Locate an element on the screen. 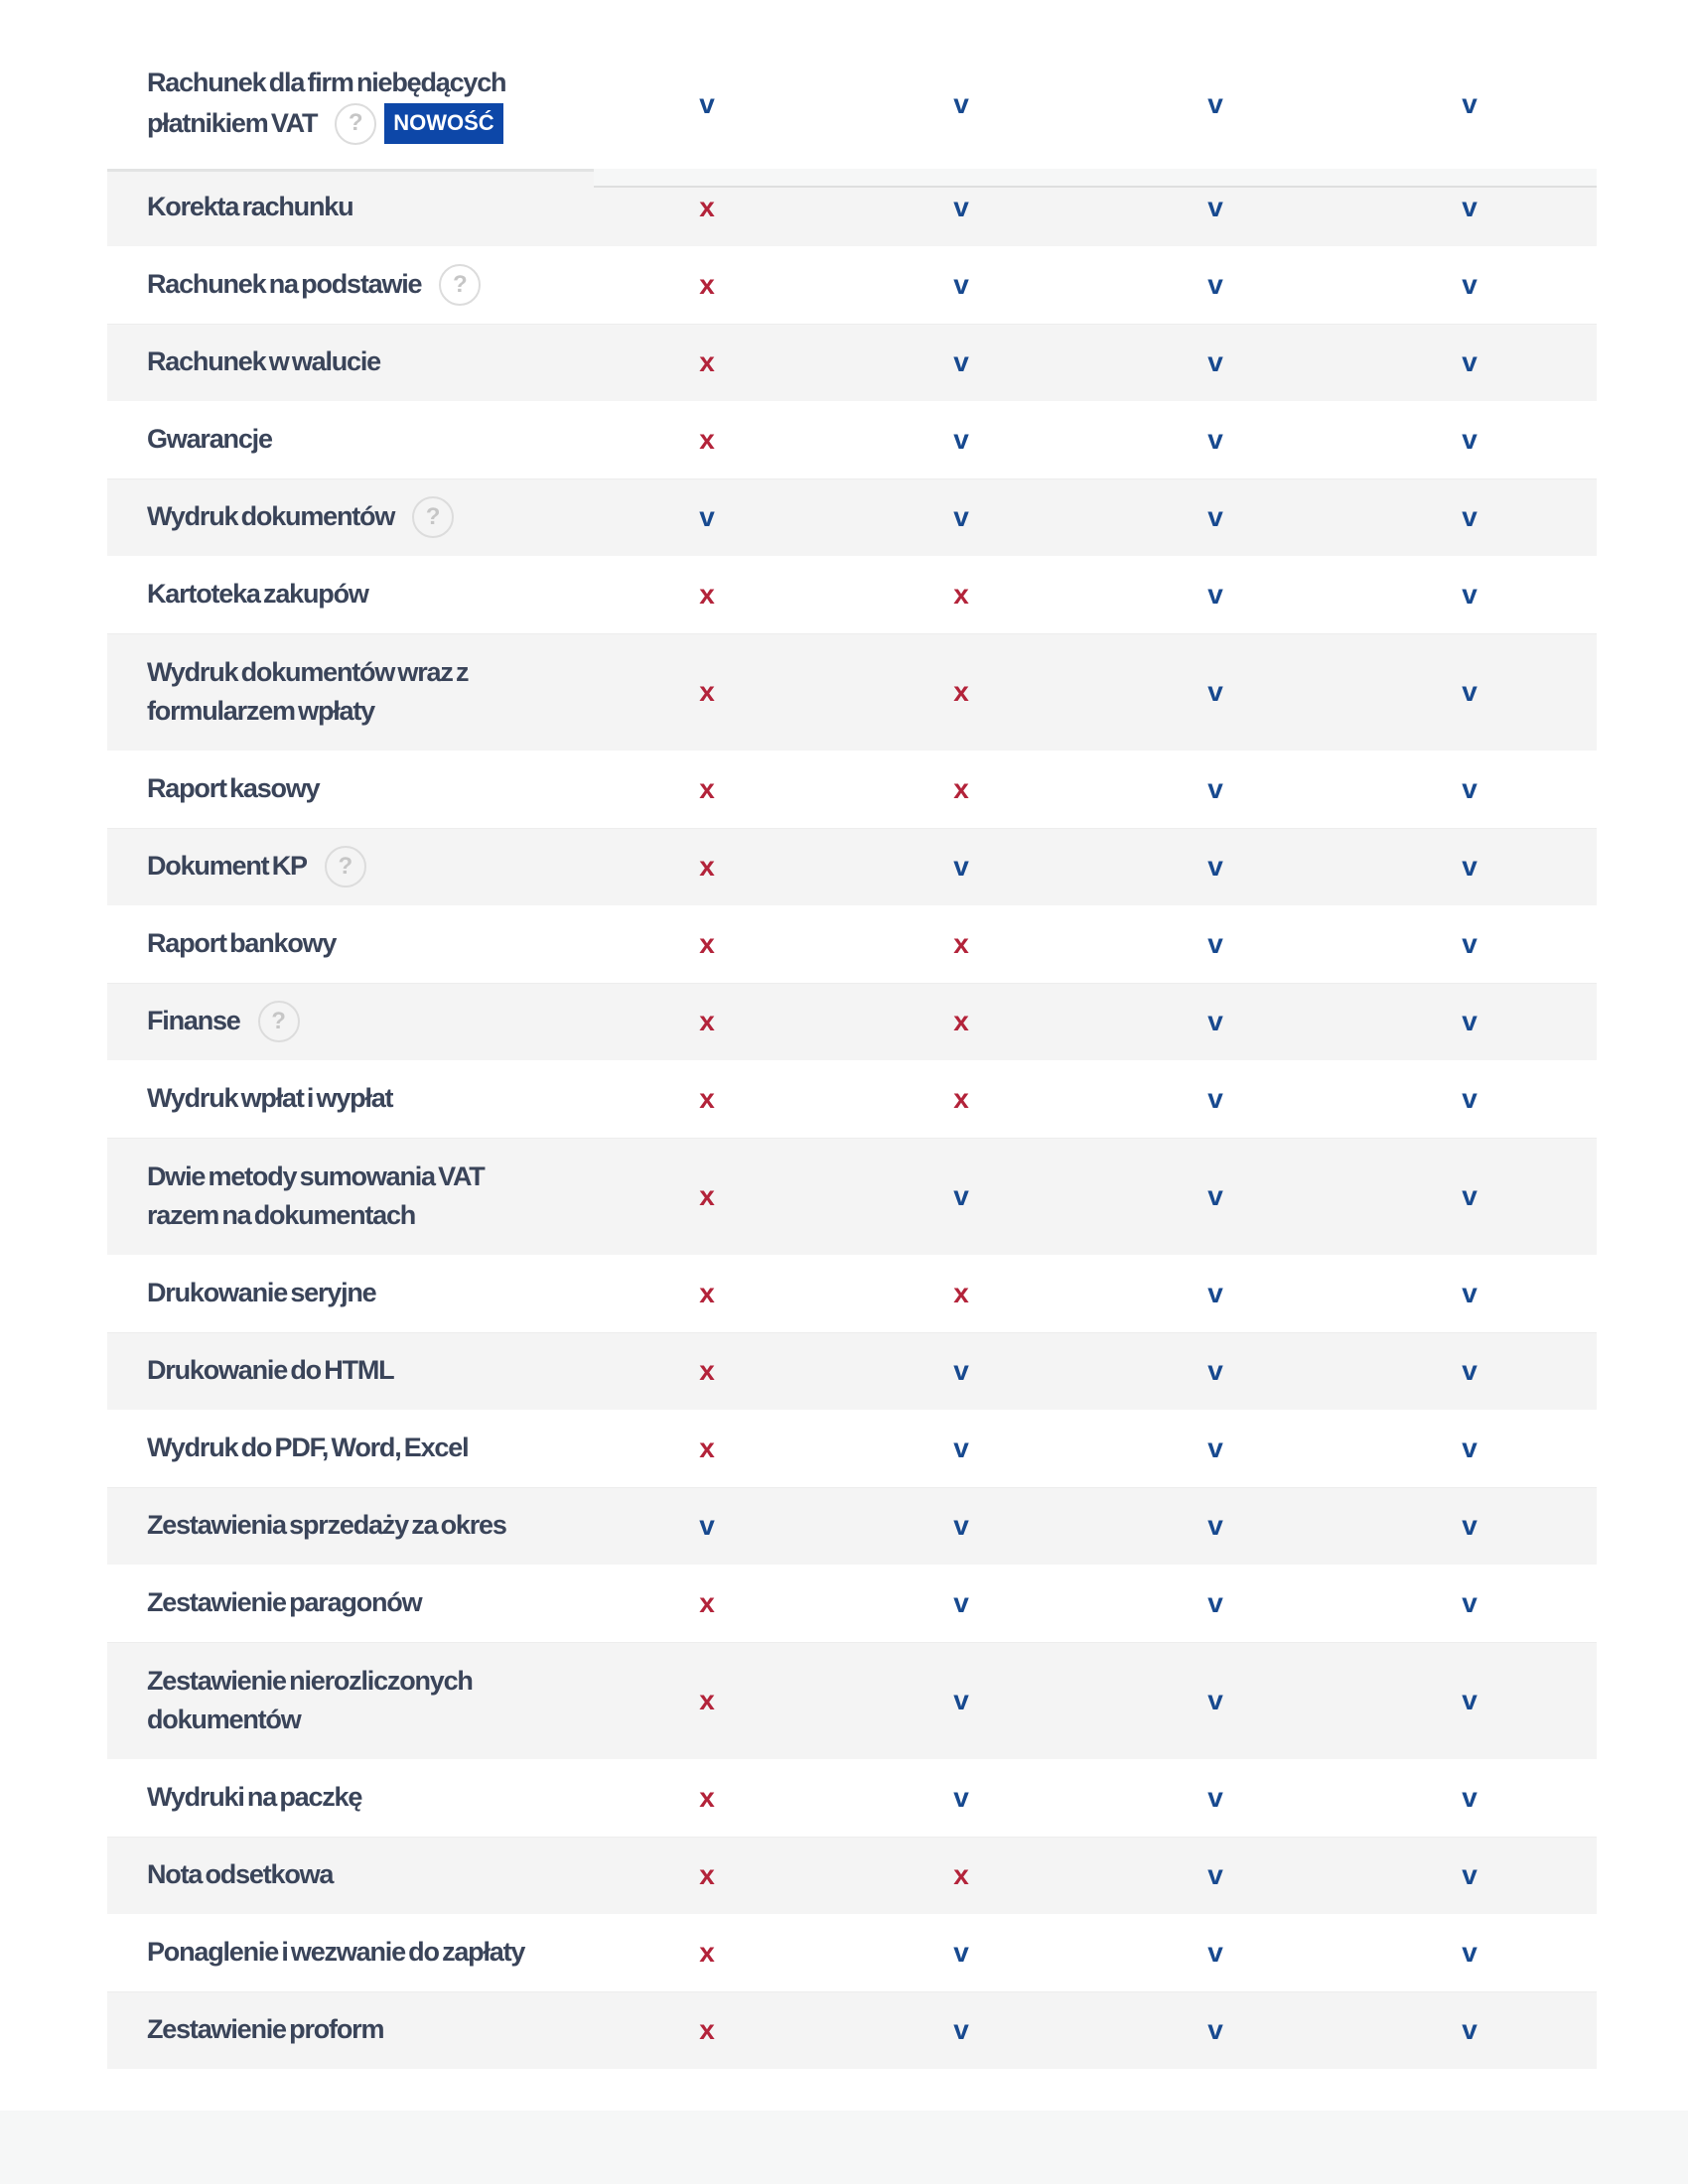 Image resolution: width=1688 pixels, height=2184 pixels. feature-label: Rachunek w walucie is located at coordinates (363, 361).